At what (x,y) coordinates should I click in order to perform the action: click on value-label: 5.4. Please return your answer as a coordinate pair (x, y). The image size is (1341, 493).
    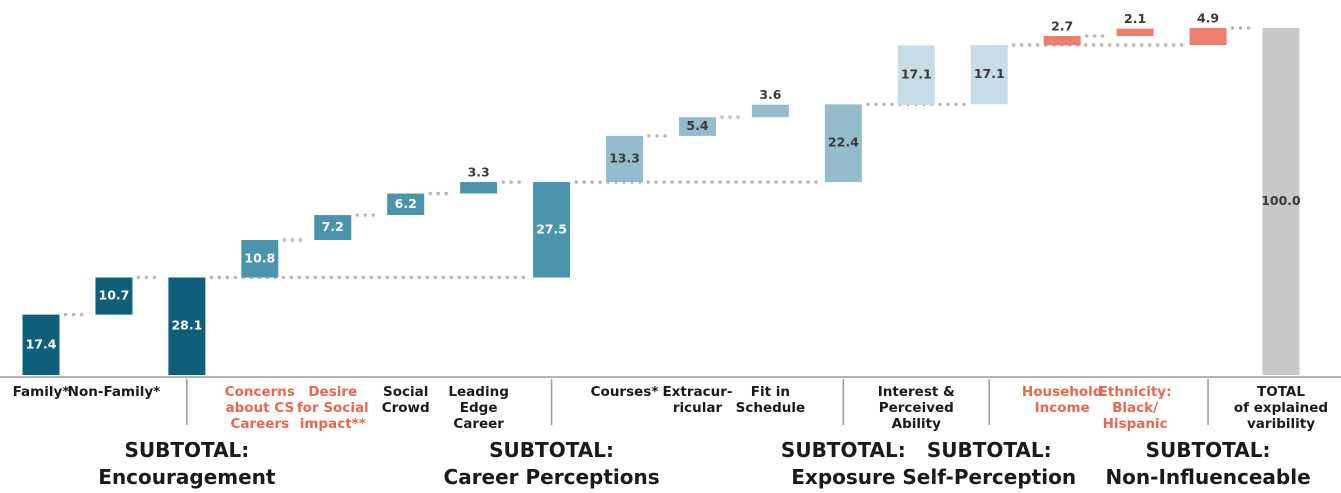
    Looking at the image, I should click on (697, 125).